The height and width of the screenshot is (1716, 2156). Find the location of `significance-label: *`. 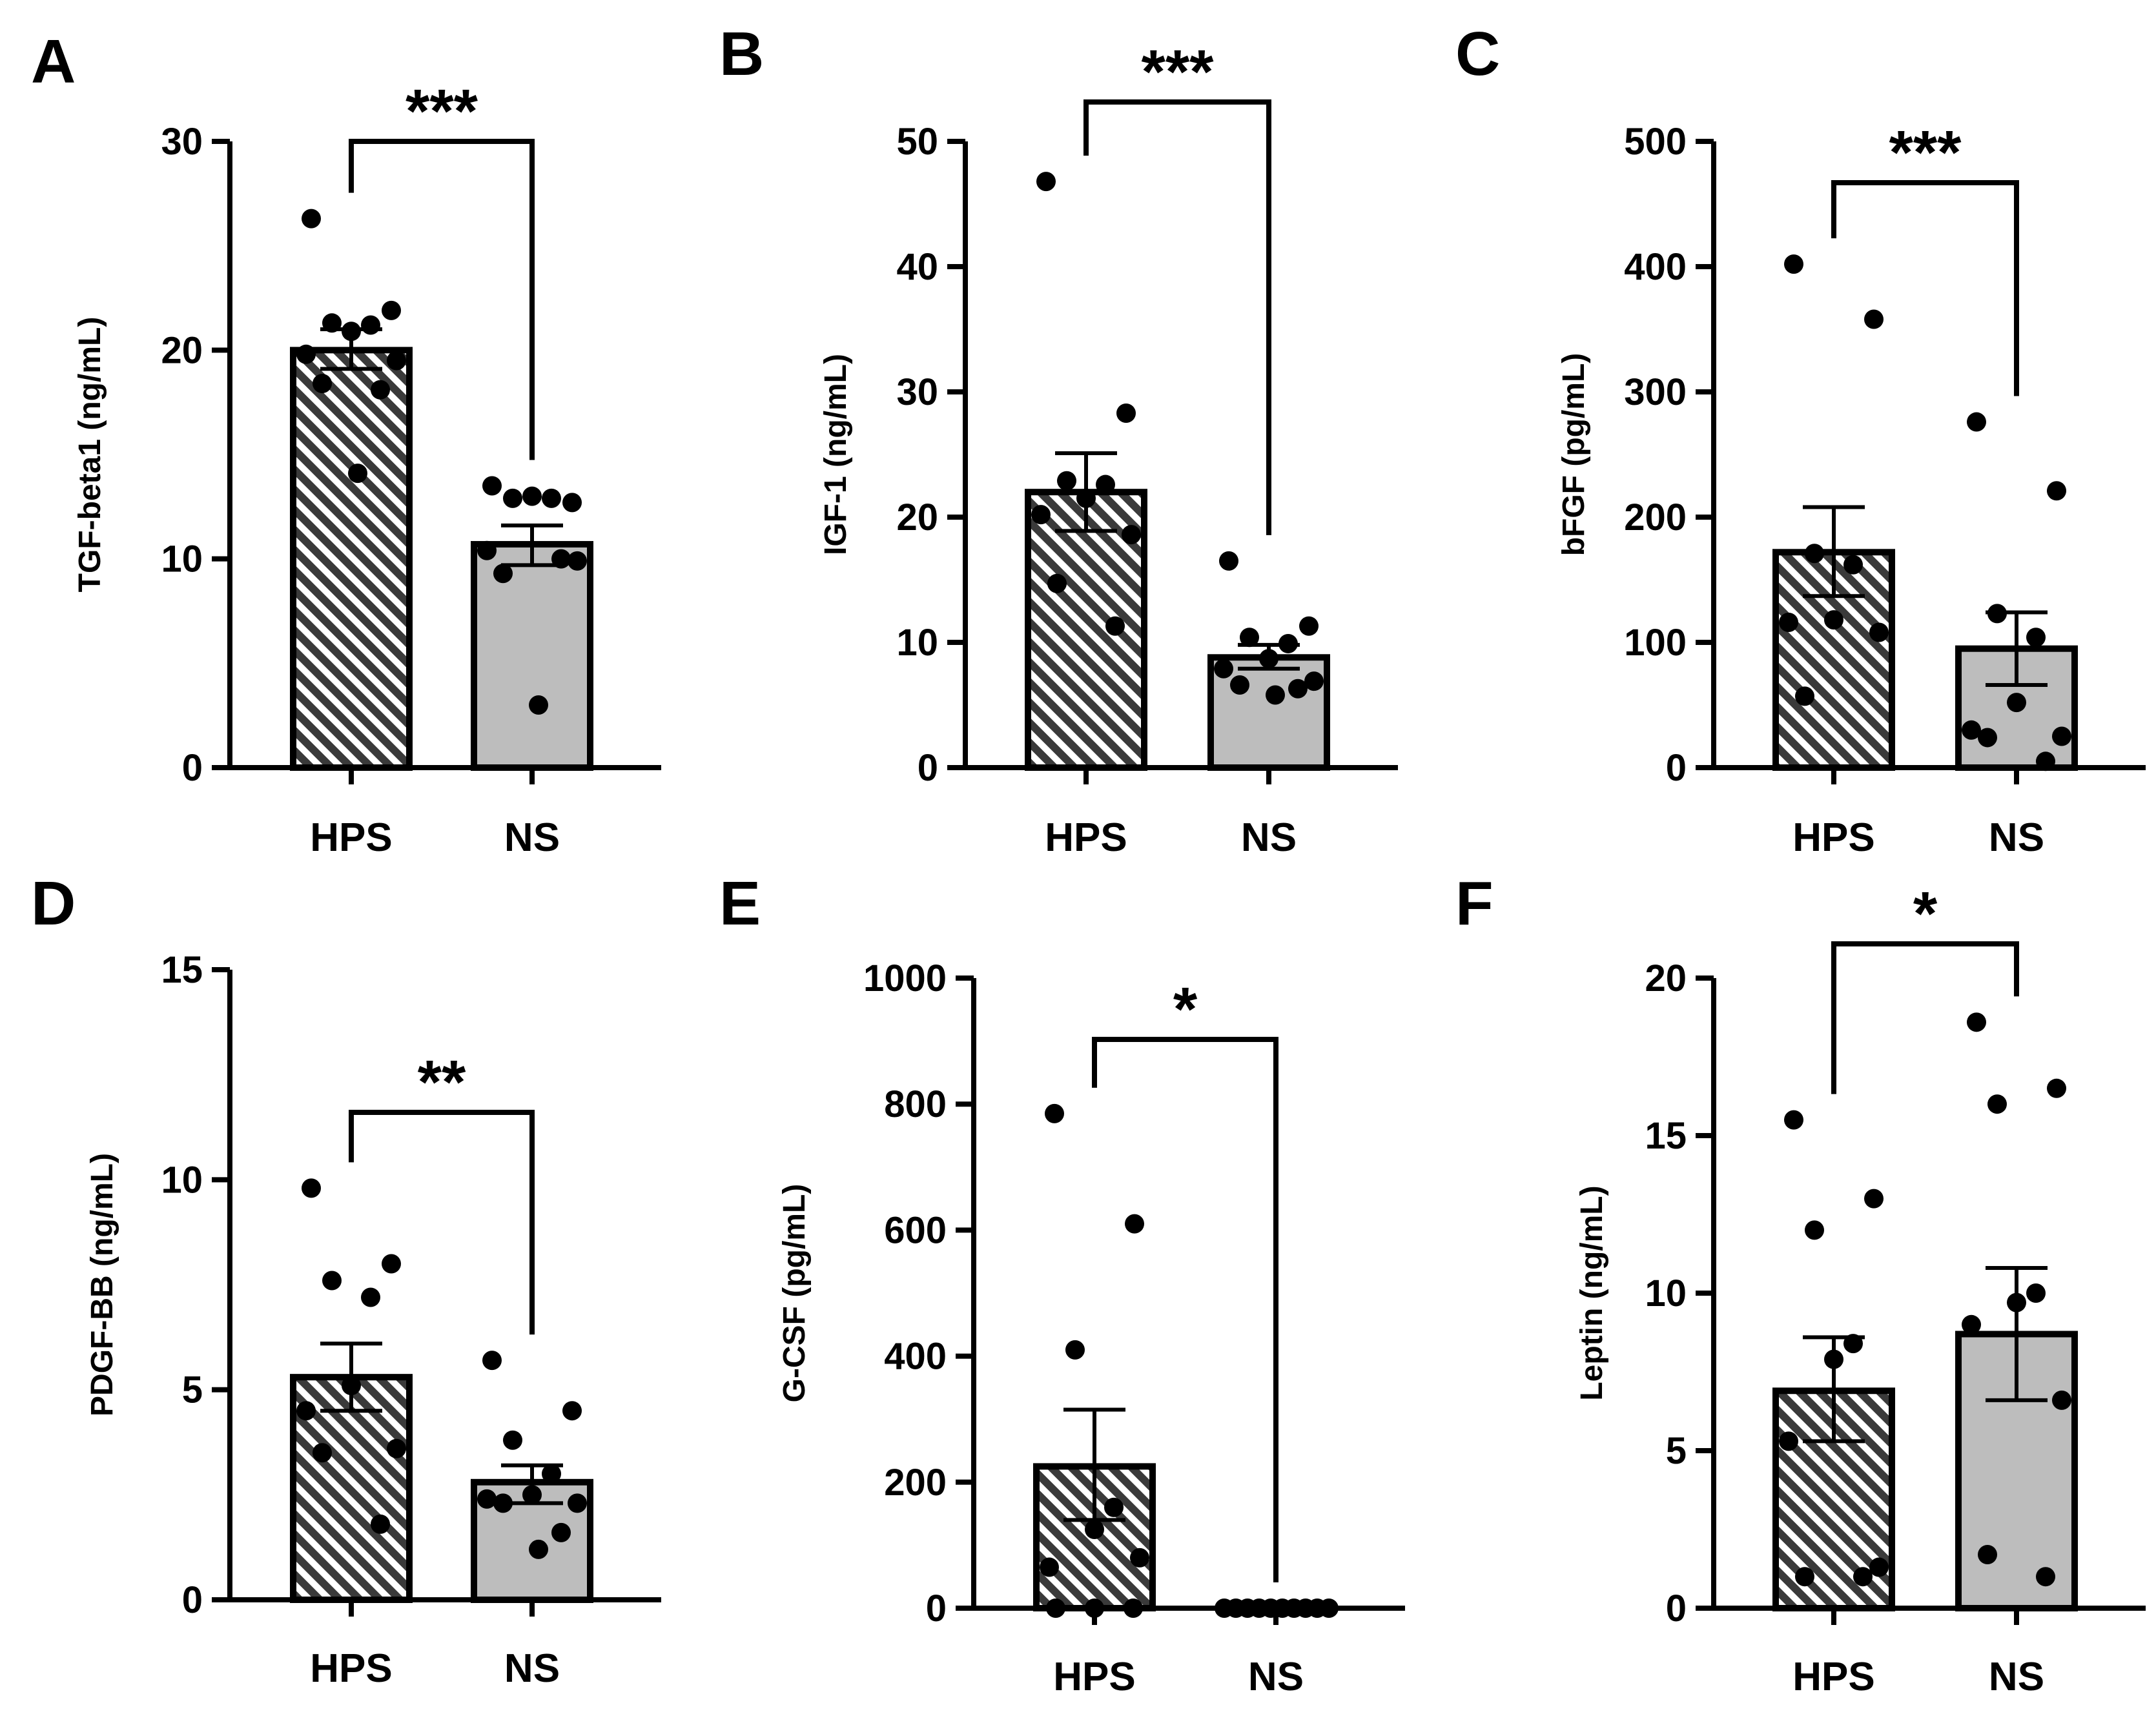

significance-label: * is located at coordinates (1185, 1009).